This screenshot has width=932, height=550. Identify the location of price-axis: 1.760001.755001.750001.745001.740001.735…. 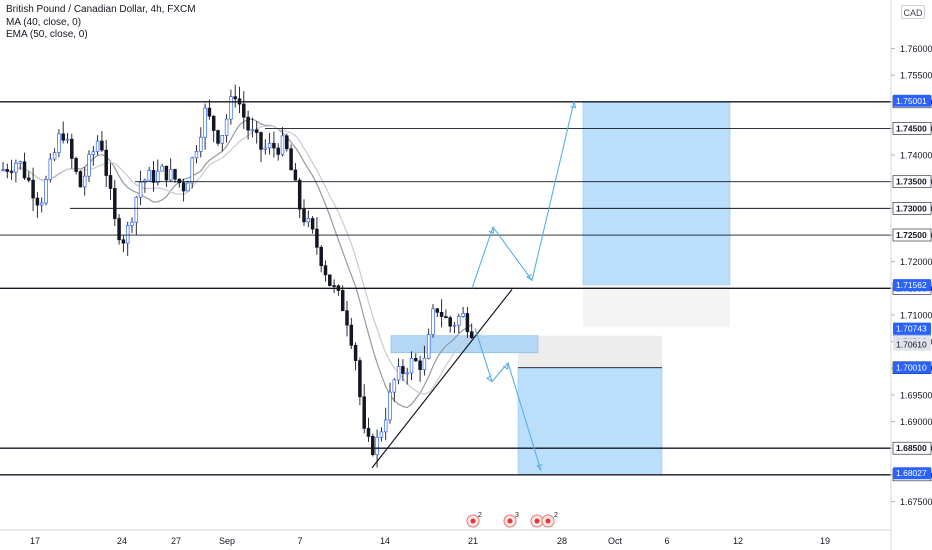
(911, 275).